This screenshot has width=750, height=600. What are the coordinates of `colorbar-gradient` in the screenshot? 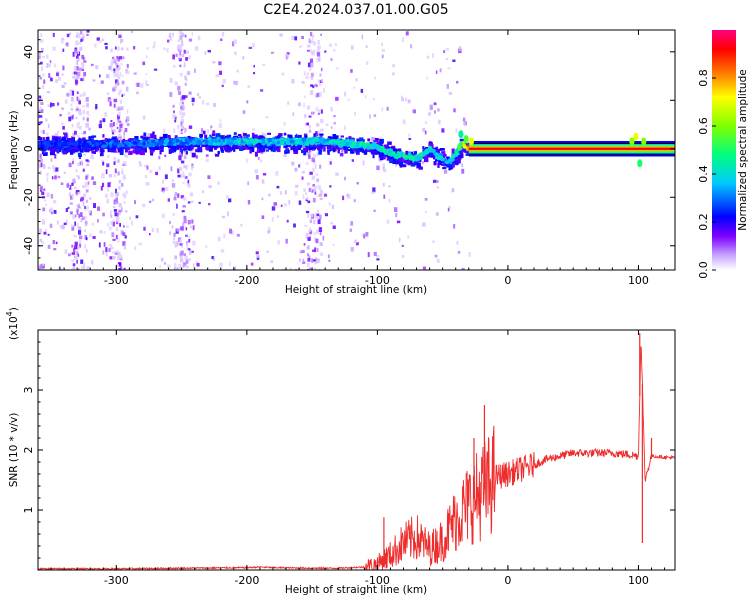 It's located at (724, 150).